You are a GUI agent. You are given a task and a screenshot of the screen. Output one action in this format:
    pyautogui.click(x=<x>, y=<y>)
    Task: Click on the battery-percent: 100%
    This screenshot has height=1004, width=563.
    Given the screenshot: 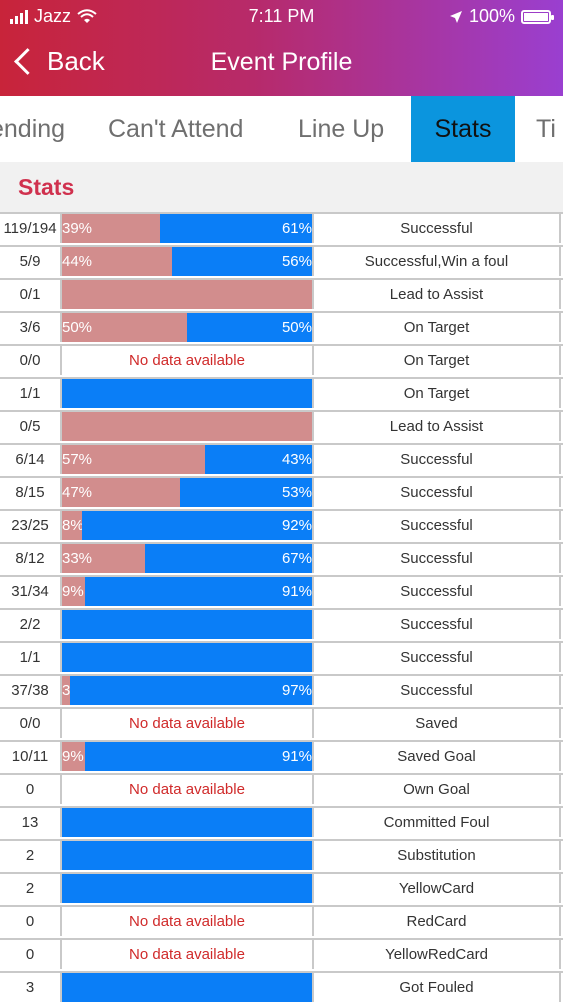 What is the action you would take?
    pyautogui.click(x=491, y=16)
    